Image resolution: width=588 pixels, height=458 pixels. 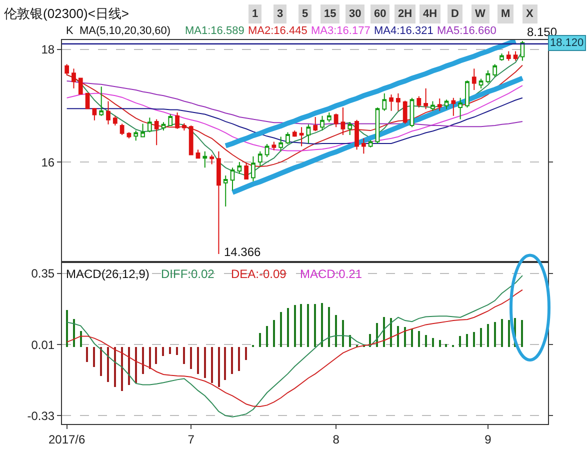 I want to click on chart-subtitle: K MA(5,10,20,30,60), so click(x=118, y=31).